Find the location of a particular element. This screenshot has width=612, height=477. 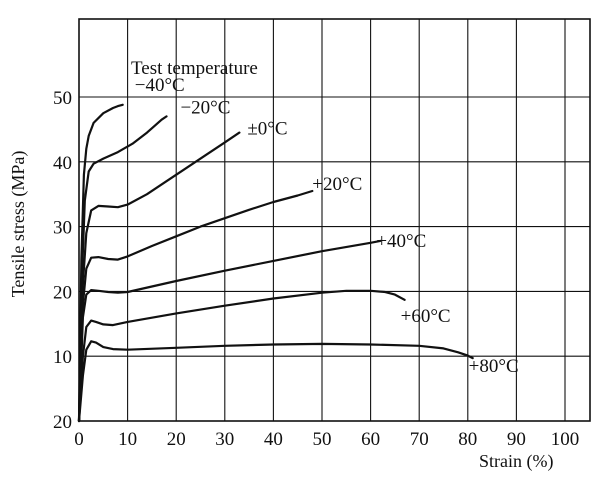

y-tick-label: 30 is located at coordinates (62, 228).